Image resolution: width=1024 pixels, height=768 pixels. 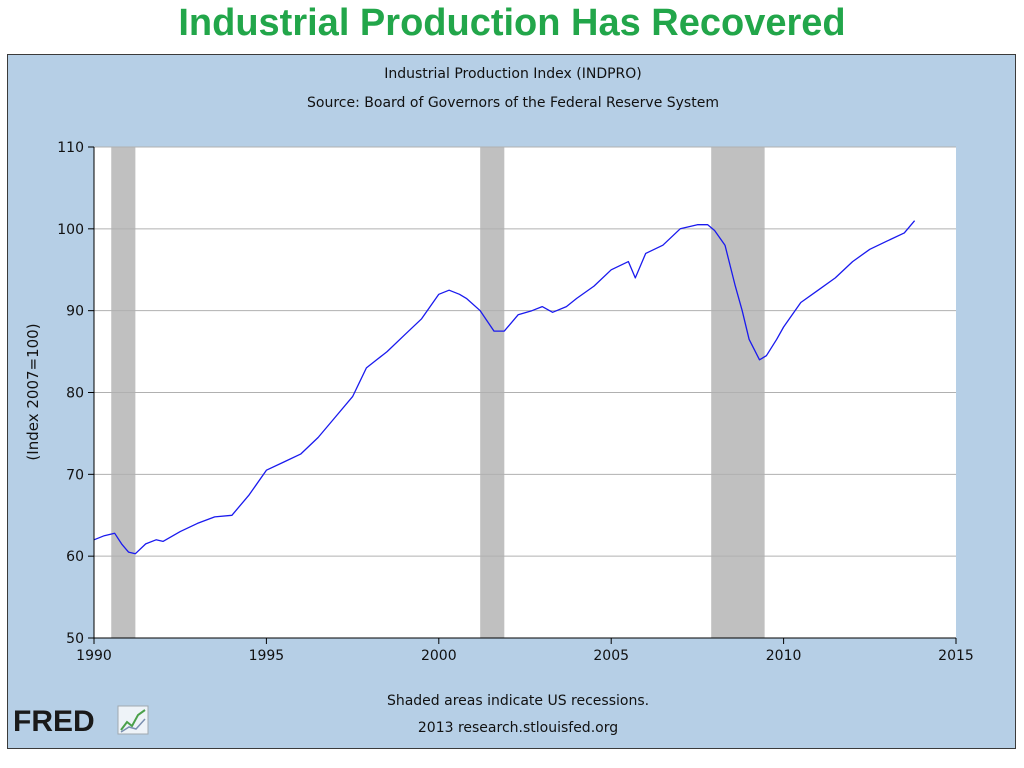 What do you see at coordinates (54, 721) in the screenshot?
I see `fred-logo-text: FRED` at bounding box center [54, 721].